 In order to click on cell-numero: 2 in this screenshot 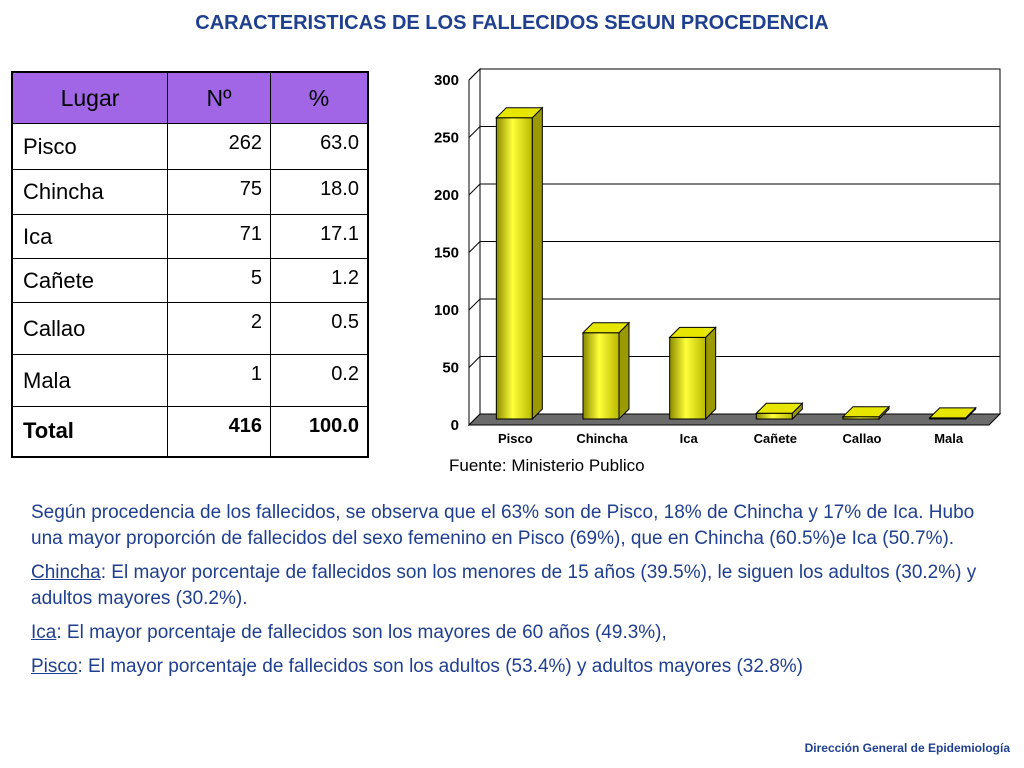, I will do `click(219, 328)`.